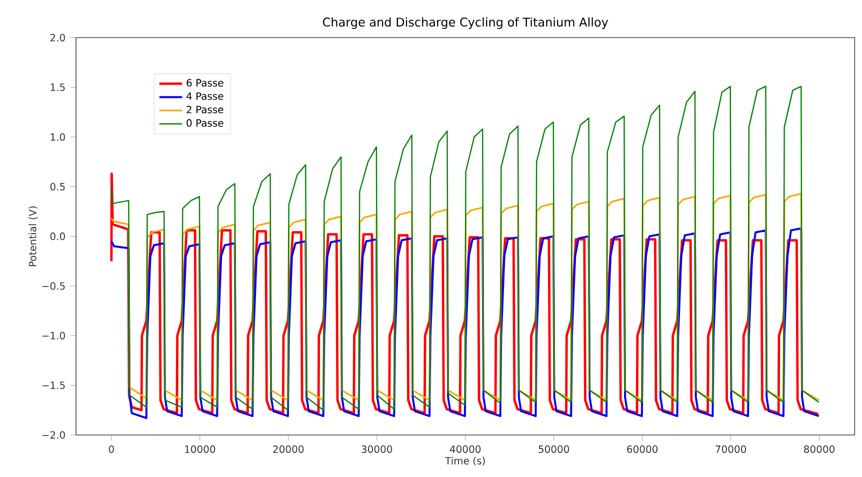 This screenshot has height=477, width=862. Describe the element at coordinates (465, 23) in the screenshot. I see `chart-title: Charge and Discharge Cycling of Titanium Alloy` at that location.